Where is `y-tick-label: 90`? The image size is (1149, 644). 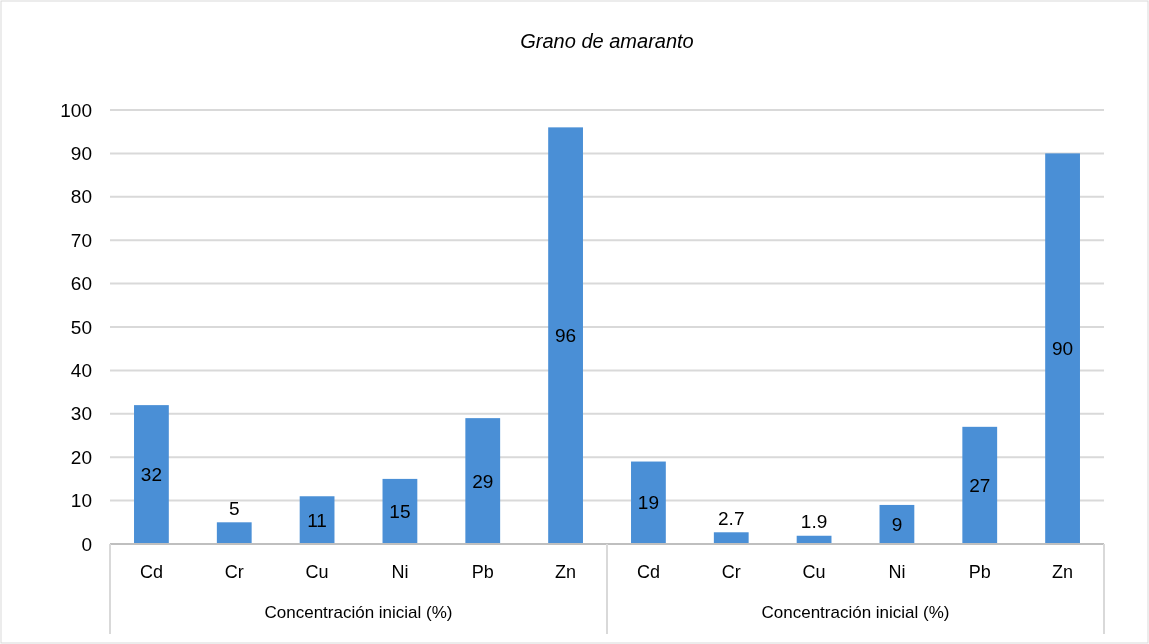
y-tick-label: 90 is located at coordinates (81, 154).